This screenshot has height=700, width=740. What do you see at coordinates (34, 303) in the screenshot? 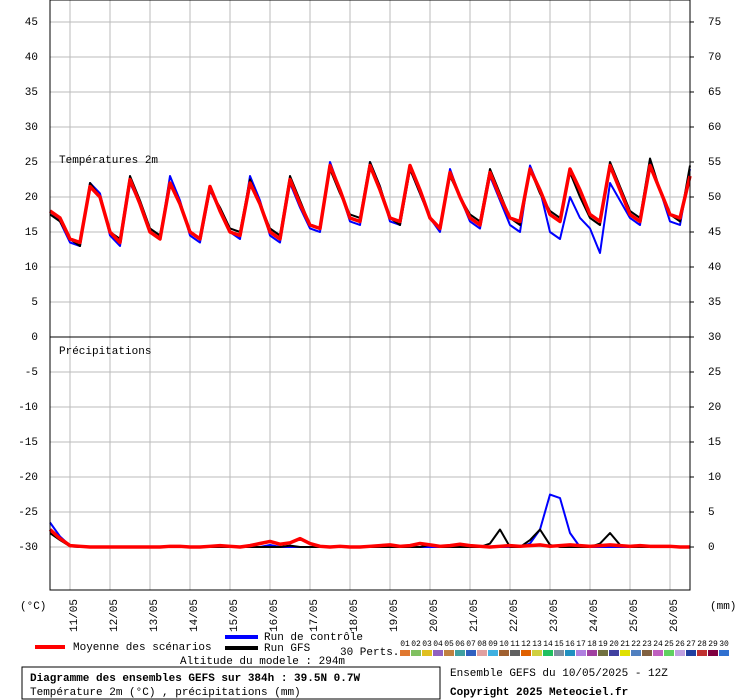
I see `y-tick-label: 5` at bounding box center [34, 303].